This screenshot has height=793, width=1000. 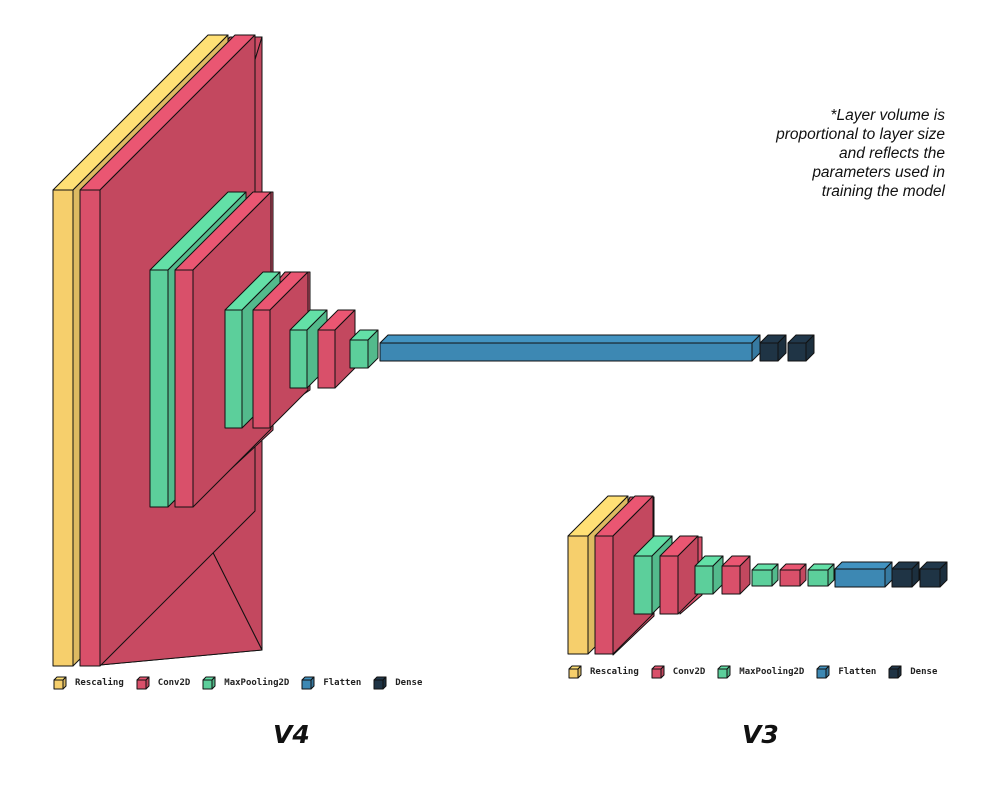 What do you see at coordinates (930, 578) in the screenshot?
I see `v3-layer-dense-2-front` at bounding box center [930, 578].